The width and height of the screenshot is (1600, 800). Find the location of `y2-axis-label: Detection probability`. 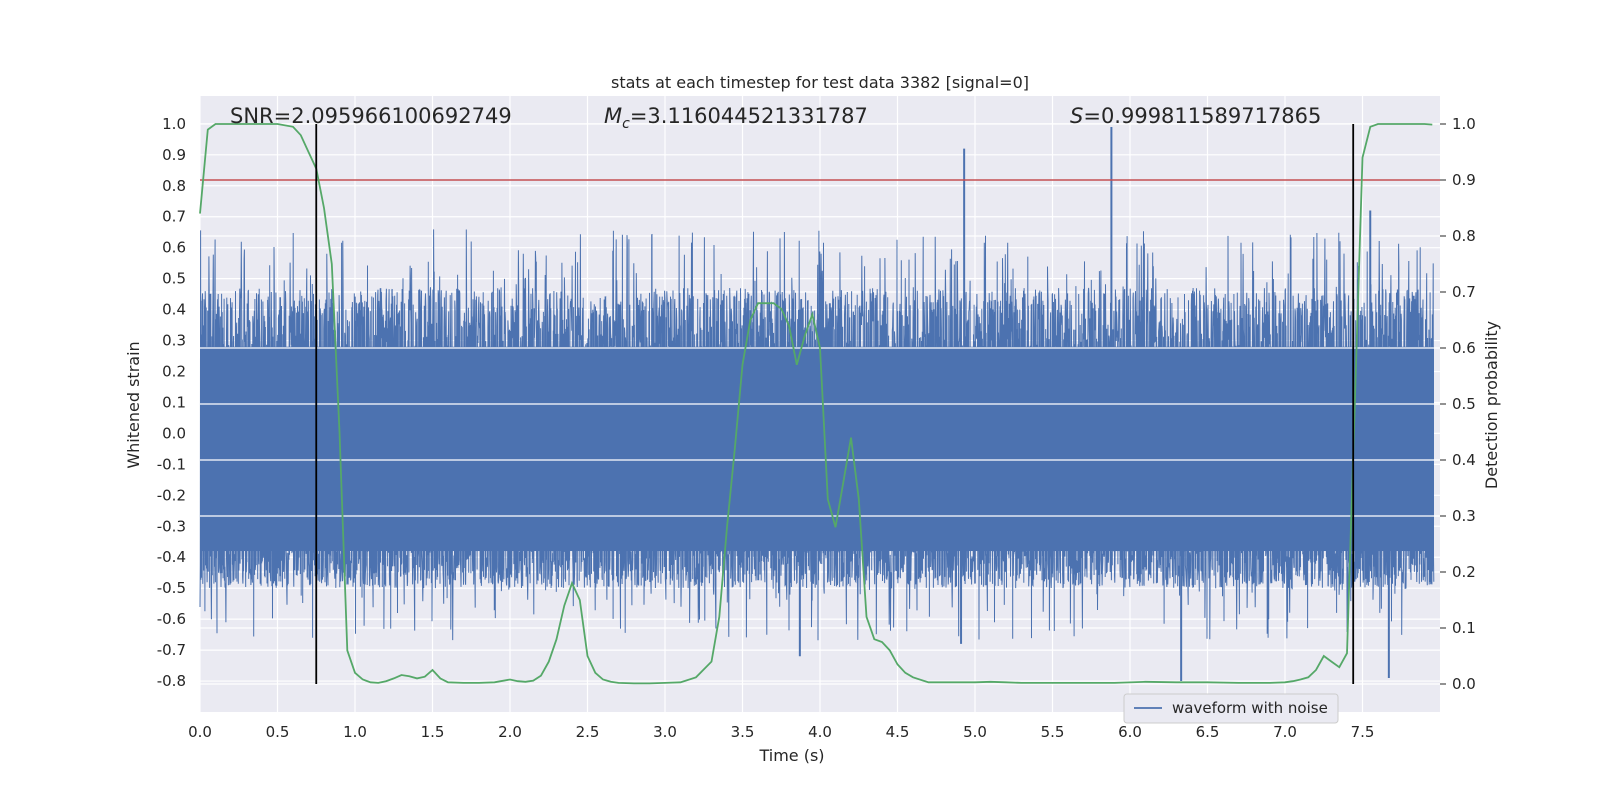

y2-axis-label: Detection probability is located at coordinates (1491, 405).